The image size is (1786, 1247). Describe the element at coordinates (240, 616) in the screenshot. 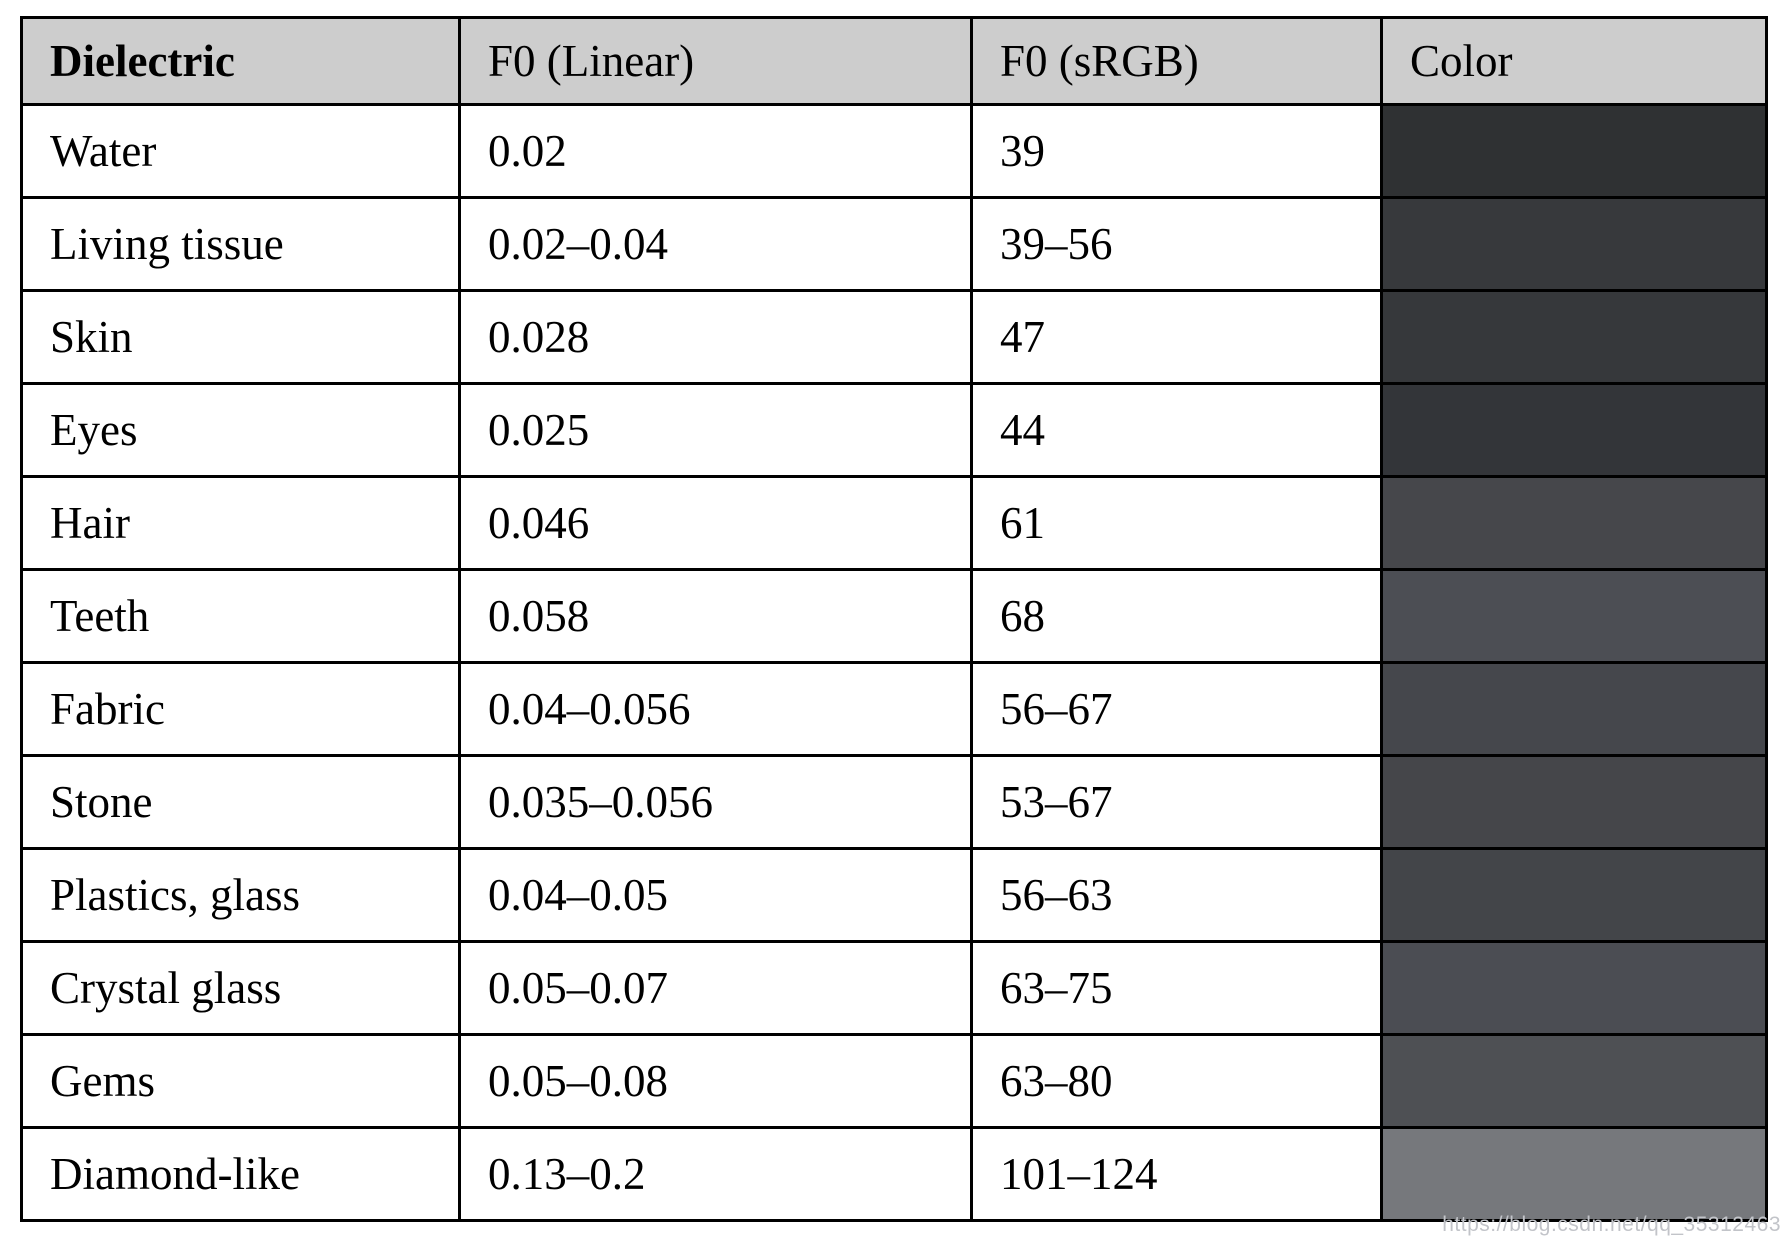

I see `dielectric-cell: Teeth` at that location.